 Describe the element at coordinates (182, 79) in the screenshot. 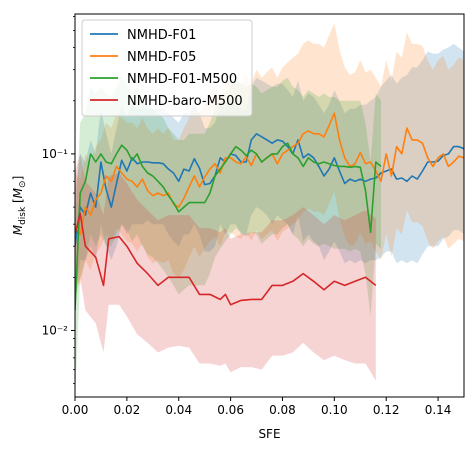

I see `legend-entry-label: NMHD-F01-M500` at that location.